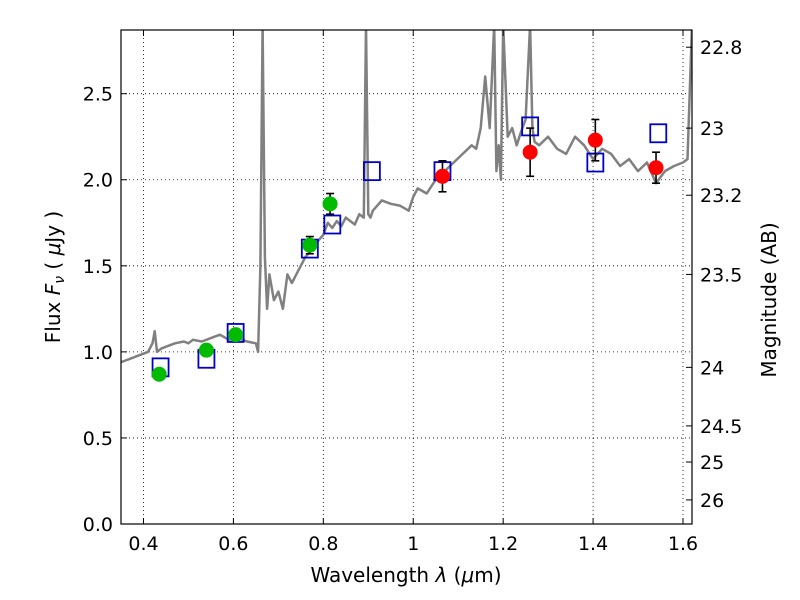  What do you see at coordinates (721, 196) in the screenshot?
I see `y2-tick-label: 23.2` at bounding box center [721, 196].